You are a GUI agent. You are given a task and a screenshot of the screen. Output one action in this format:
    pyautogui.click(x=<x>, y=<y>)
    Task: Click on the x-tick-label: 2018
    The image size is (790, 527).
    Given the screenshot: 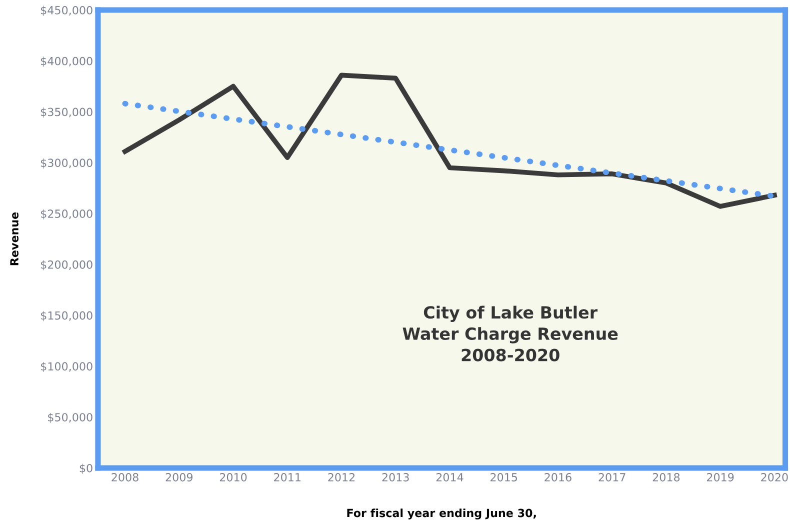 What is the action you would take?
    pyautogui.click(x=666, y=477)
    